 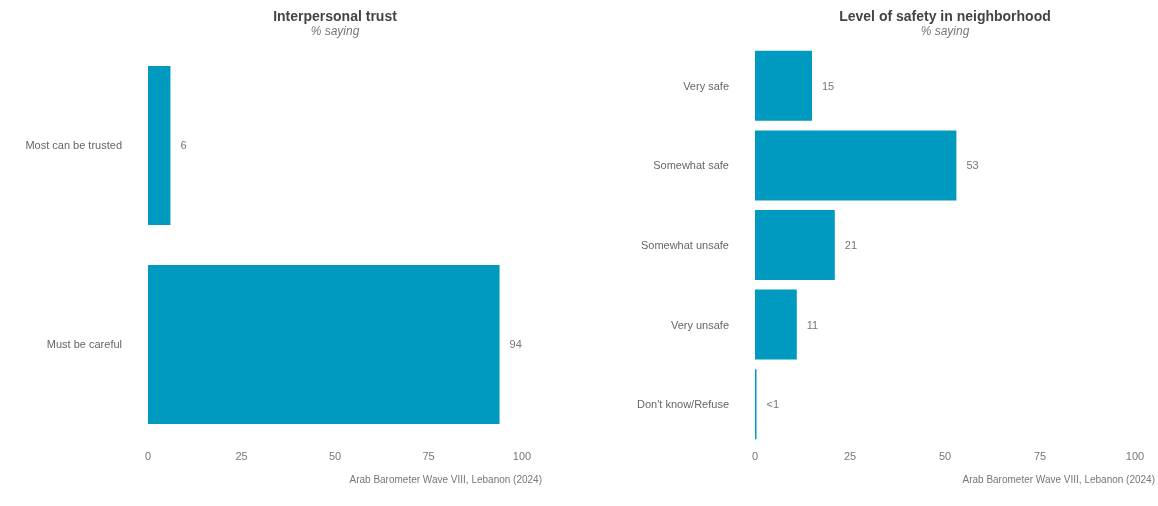 I want to click on data-label: 11, so click(x=812, y=324).